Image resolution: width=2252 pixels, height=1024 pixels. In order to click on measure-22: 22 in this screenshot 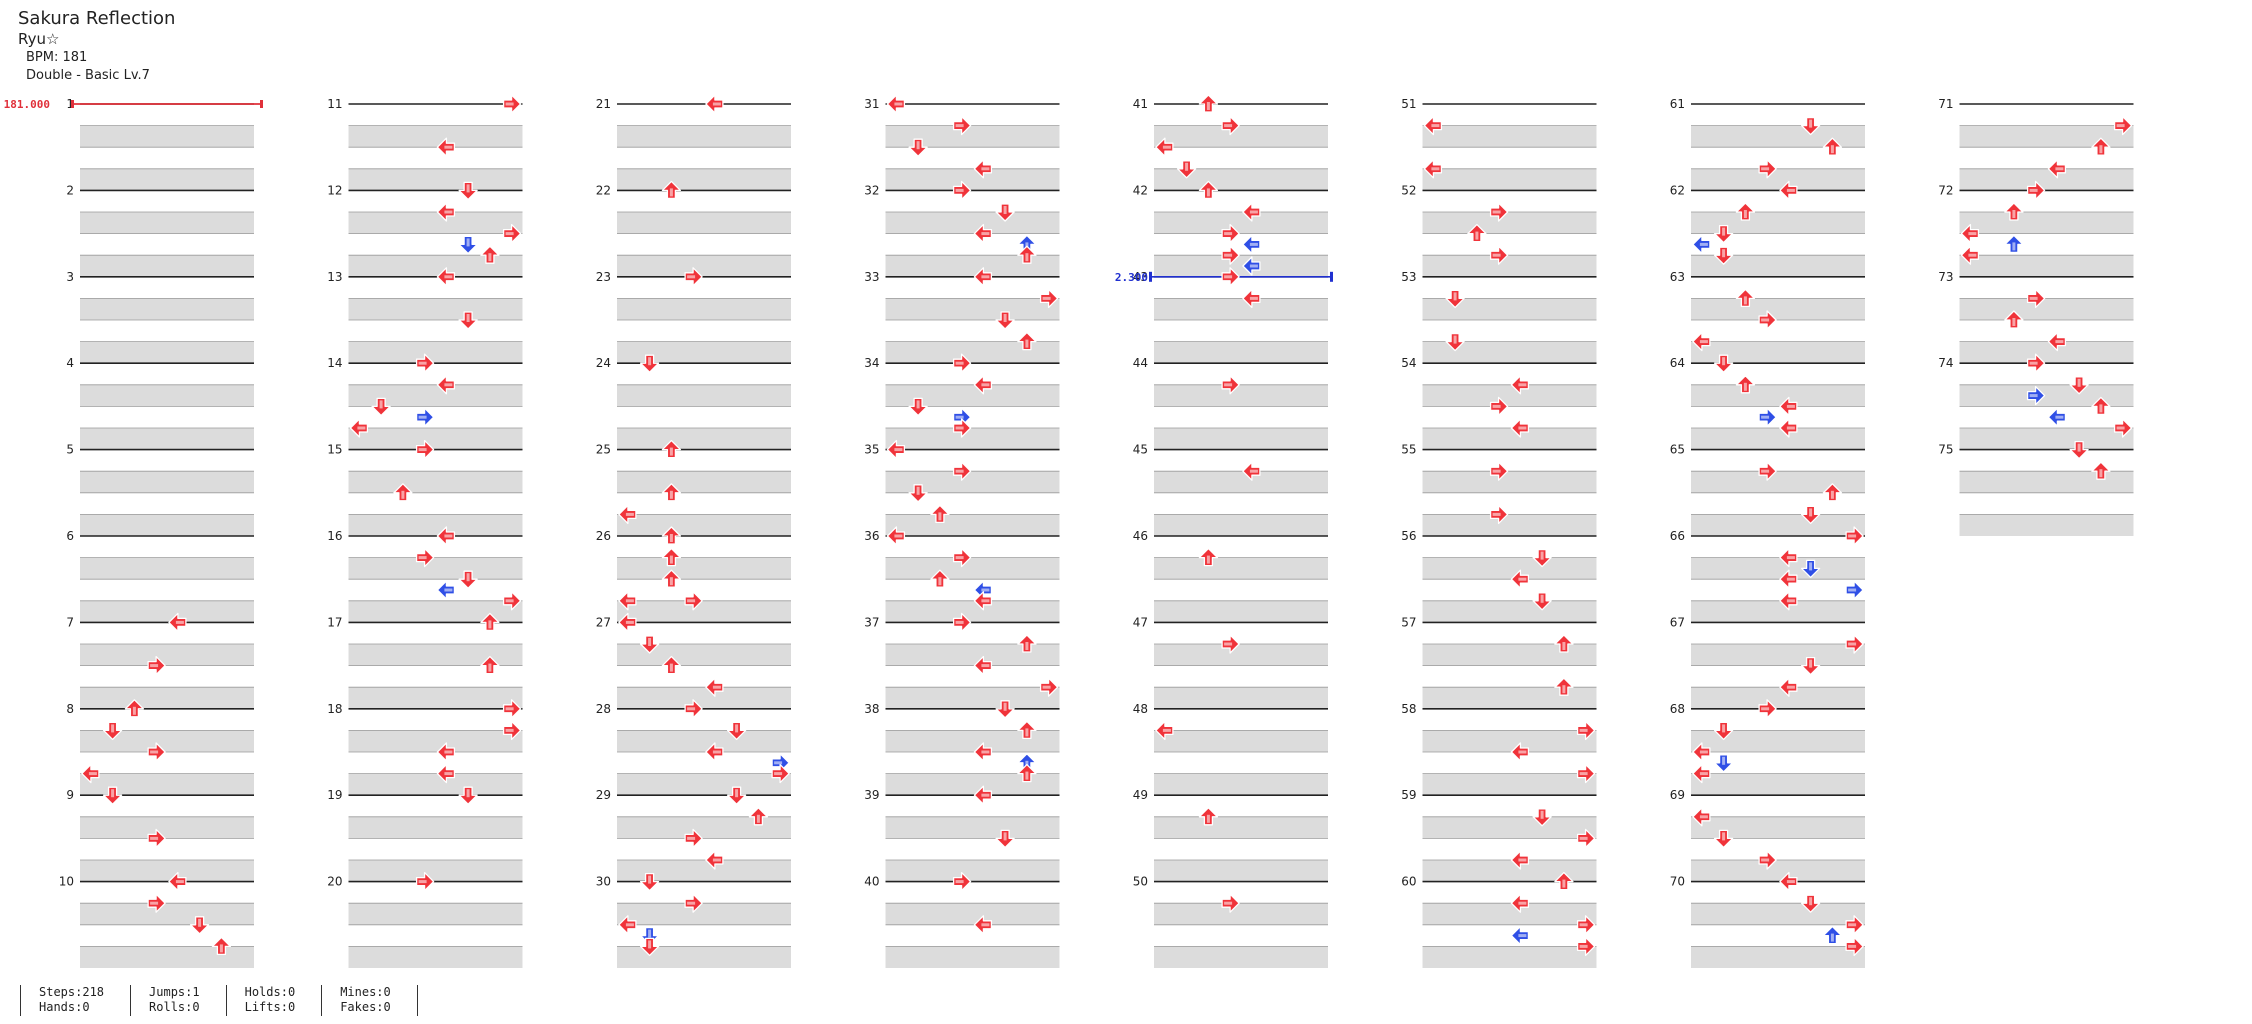, I will do `click(693, 230)`.